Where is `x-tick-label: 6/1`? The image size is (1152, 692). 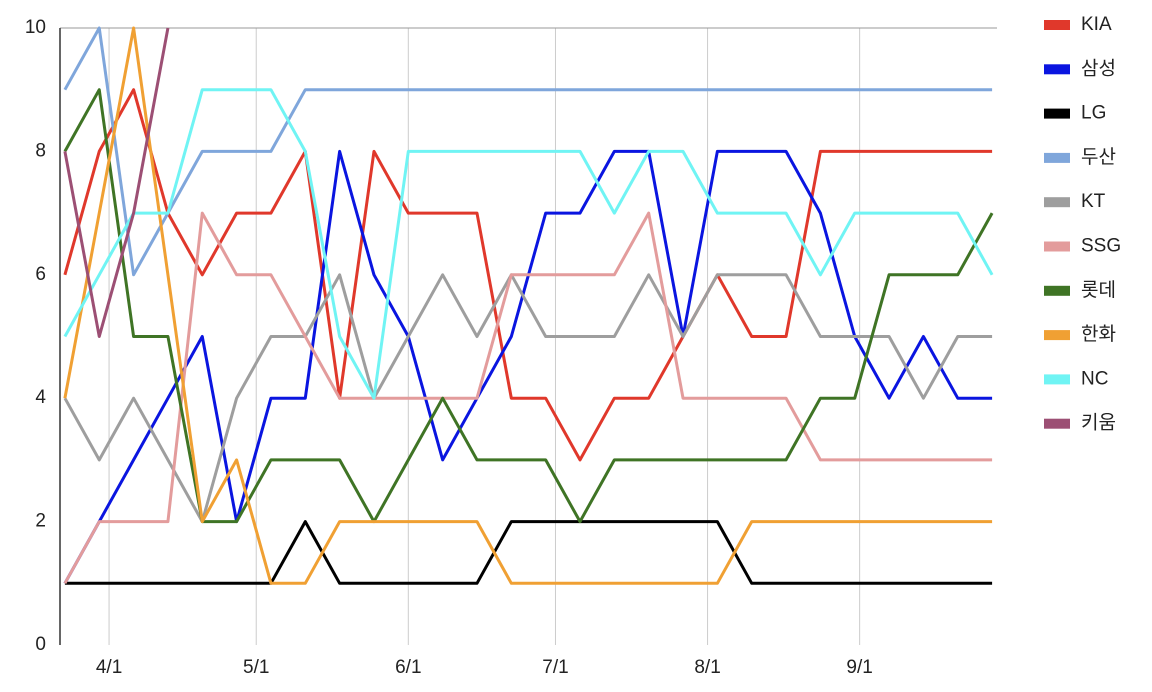
x-tick-label: 6/1 is located at coordinates (408, 667).